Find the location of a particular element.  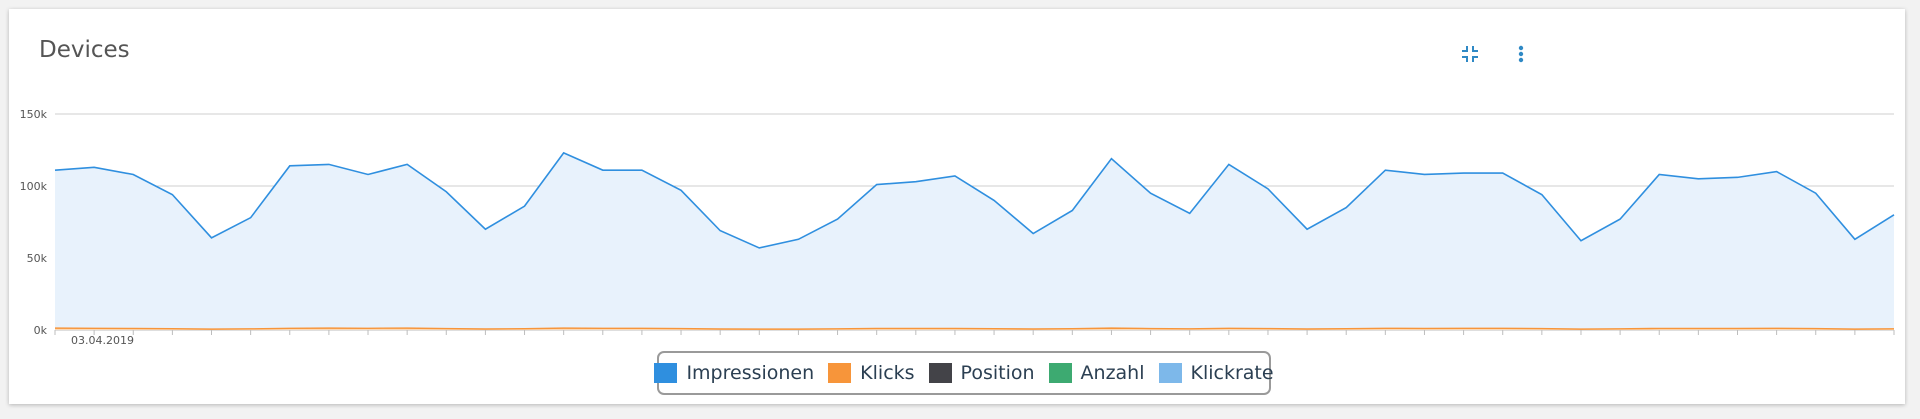

legend-item: Klicks is located at coordinates (871, 373).